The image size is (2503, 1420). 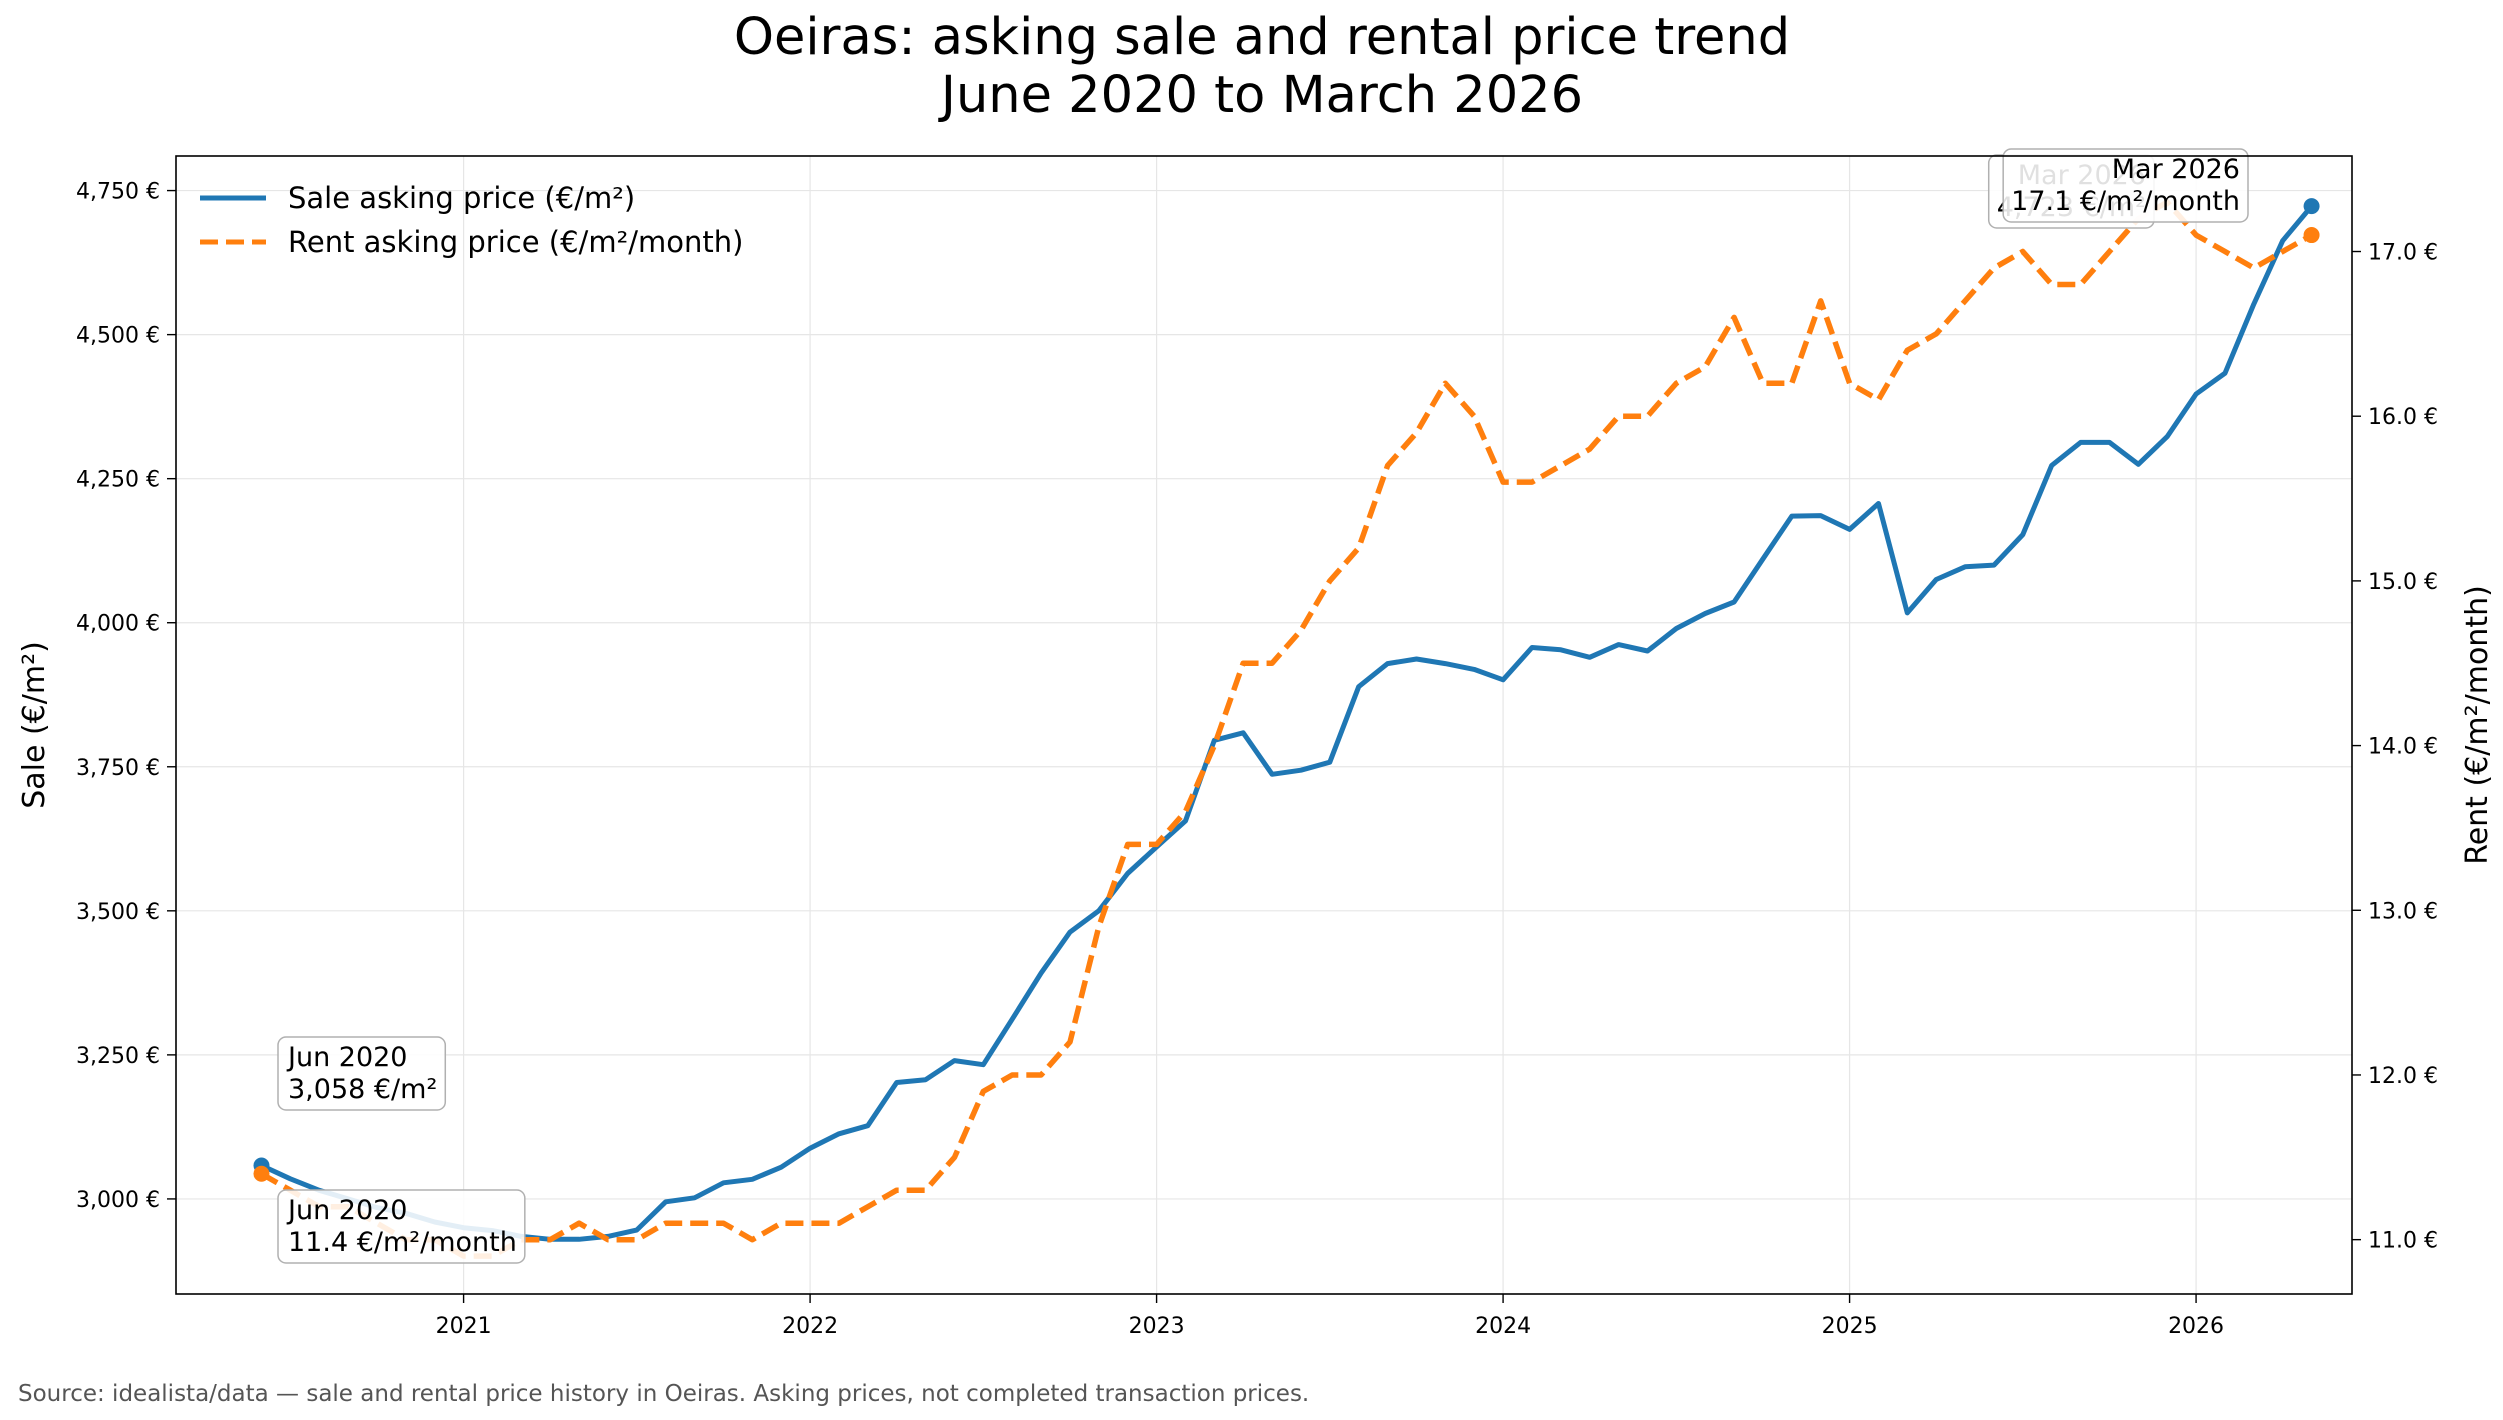 What do you see at coordinates (118, 912) in the screenshot?
I see `tick-label-left: 3,500 €` at bounding box center [118, 912].